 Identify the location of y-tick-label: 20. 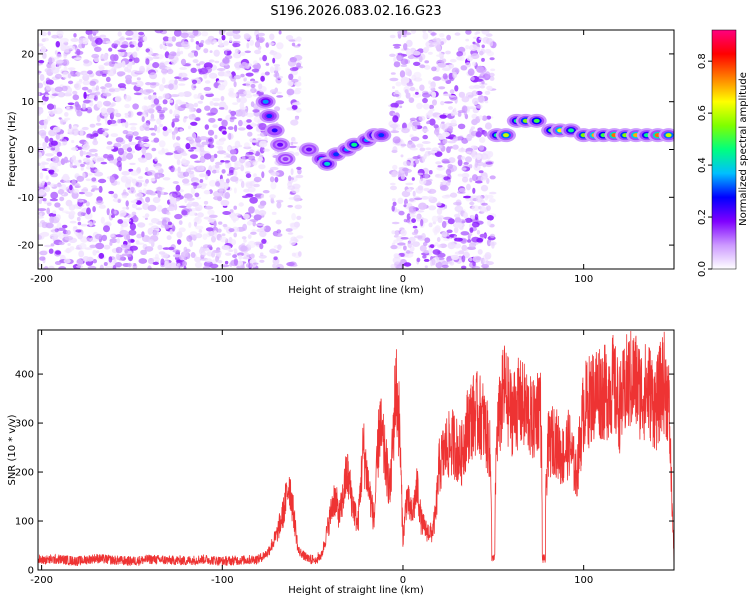
(27, 54).